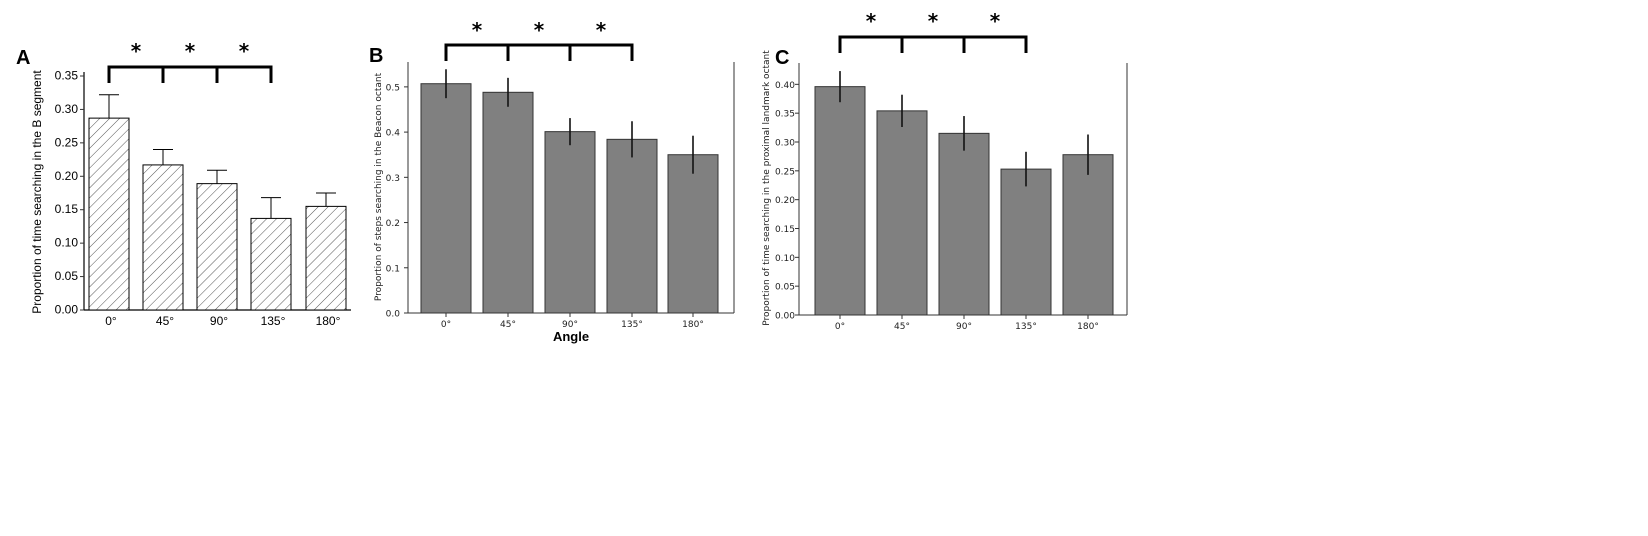 The image size is (1648, 536). What do you see at coordinates (393, 315) in the screenshot?
I see `panel-b-y-tick-label: 0.0` at bounding box center [393, 315].